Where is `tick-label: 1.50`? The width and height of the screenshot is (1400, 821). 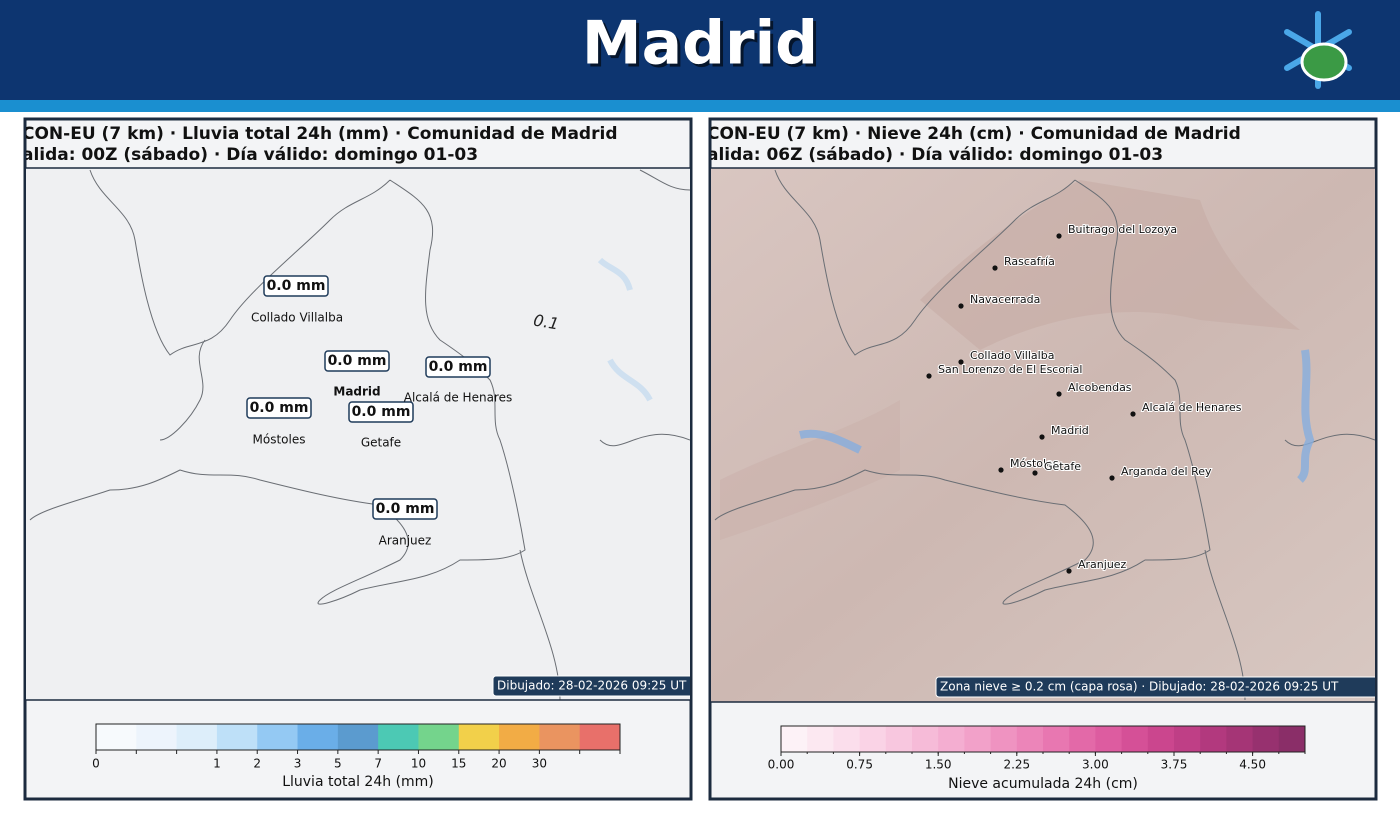
tick-label: 1.50 is located at coordinates (938, 765).